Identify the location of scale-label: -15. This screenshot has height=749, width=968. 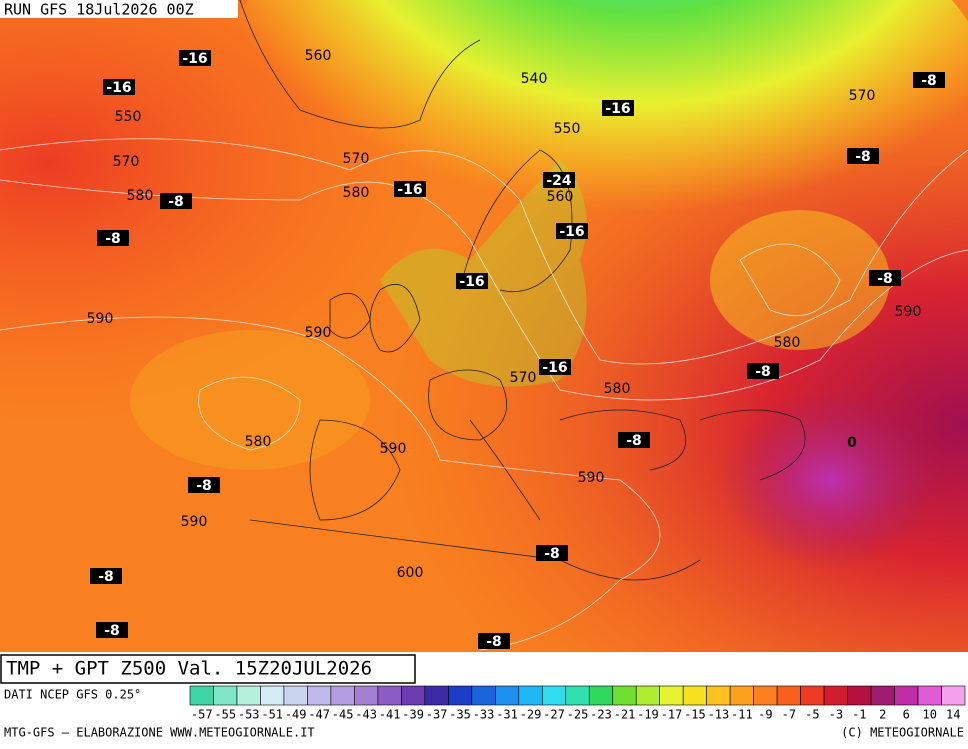
(695, 715).